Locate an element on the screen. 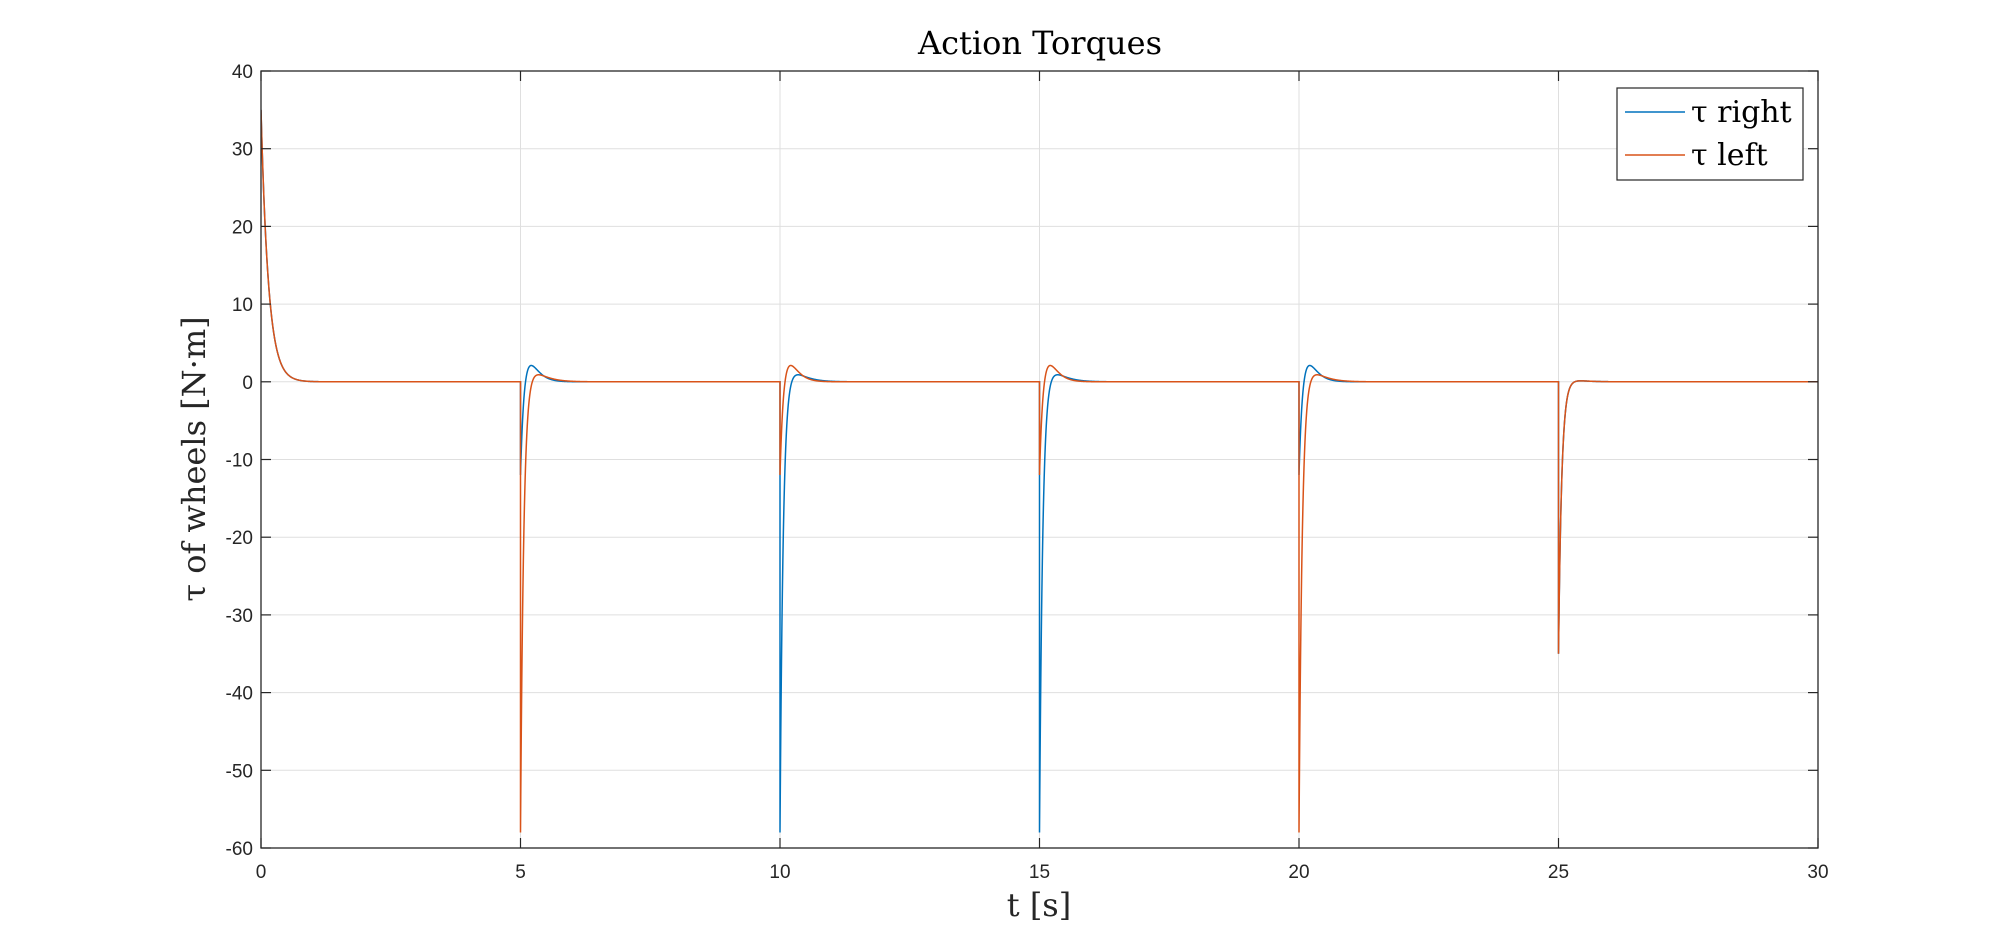 The image size is (2000, 949). y-tick-label: 30 is located at coordinates (242, 150).